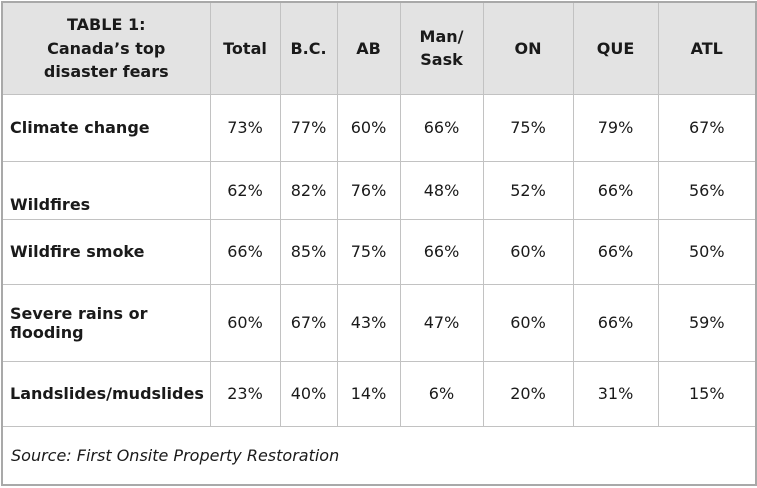 This screenshot has width=757, height=488. I want to click on column-header-man-sask: Man/ Sask, so click(441, 48).